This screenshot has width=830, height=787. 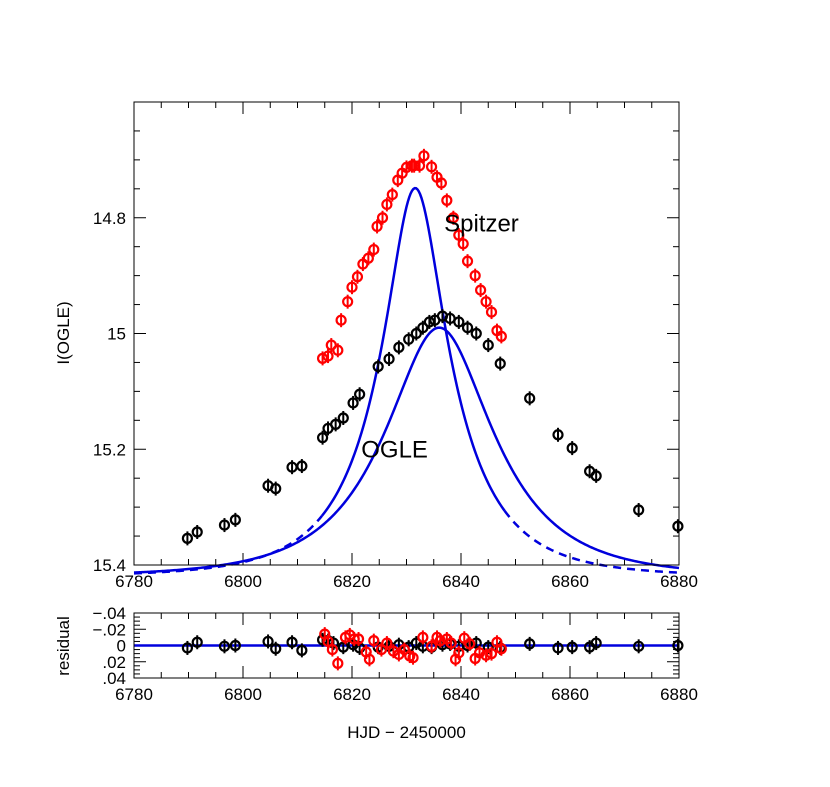 I want to click on residual-y-tick-label: 0, so click(x=121, y=646).